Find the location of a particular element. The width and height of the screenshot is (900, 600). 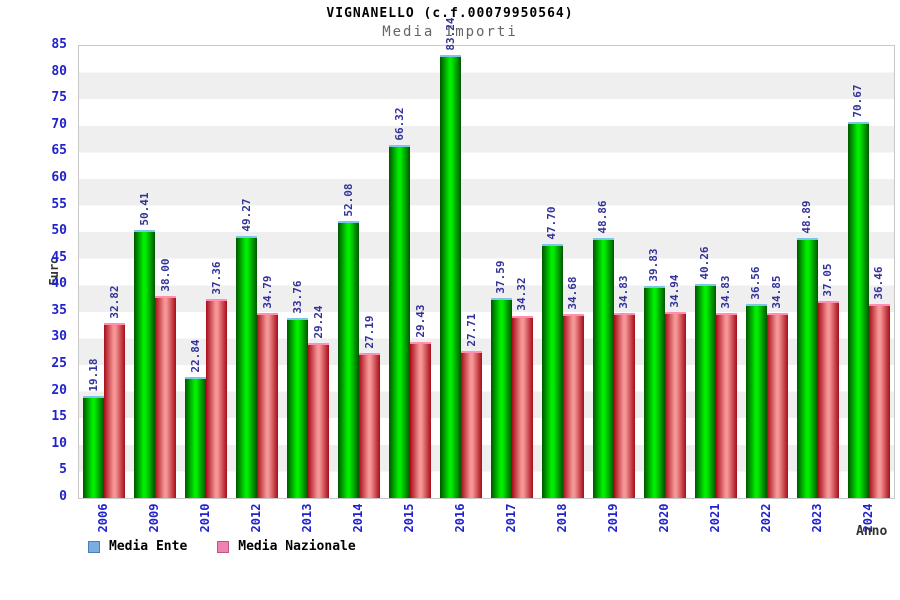

bar-group-2019: 48.86 34.83 is located at coordinates (613, 272).